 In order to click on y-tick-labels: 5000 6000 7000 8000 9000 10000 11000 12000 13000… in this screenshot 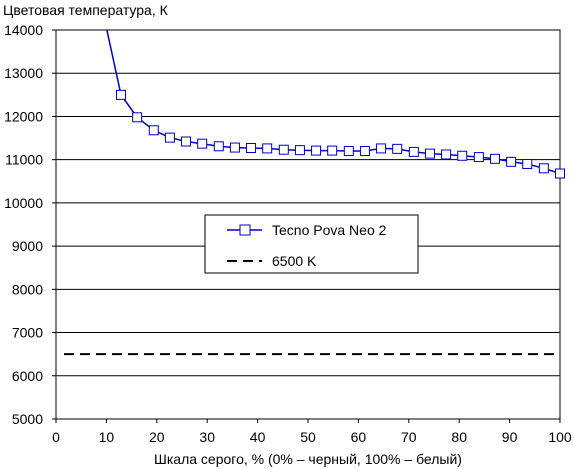, I will do `click(23, 224)`.